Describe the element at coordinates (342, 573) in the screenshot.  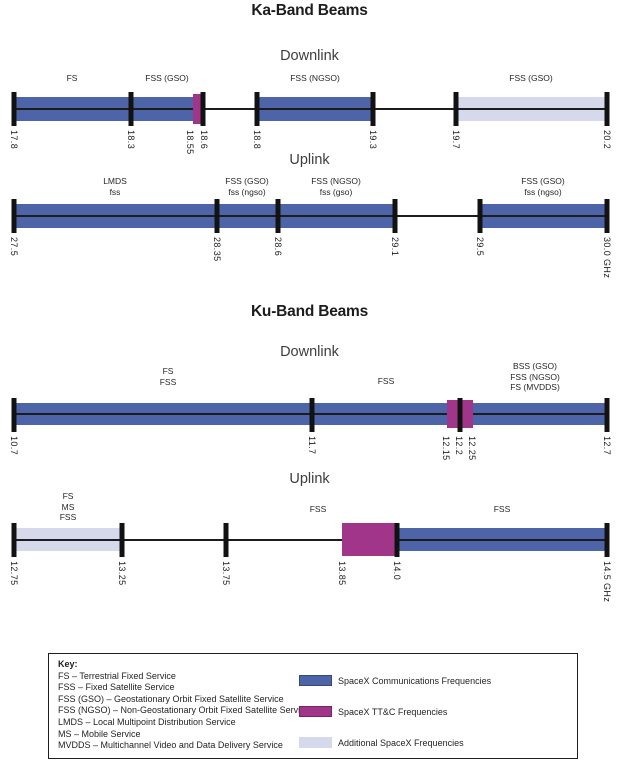
I see `tick-label: 13.85` at that location.